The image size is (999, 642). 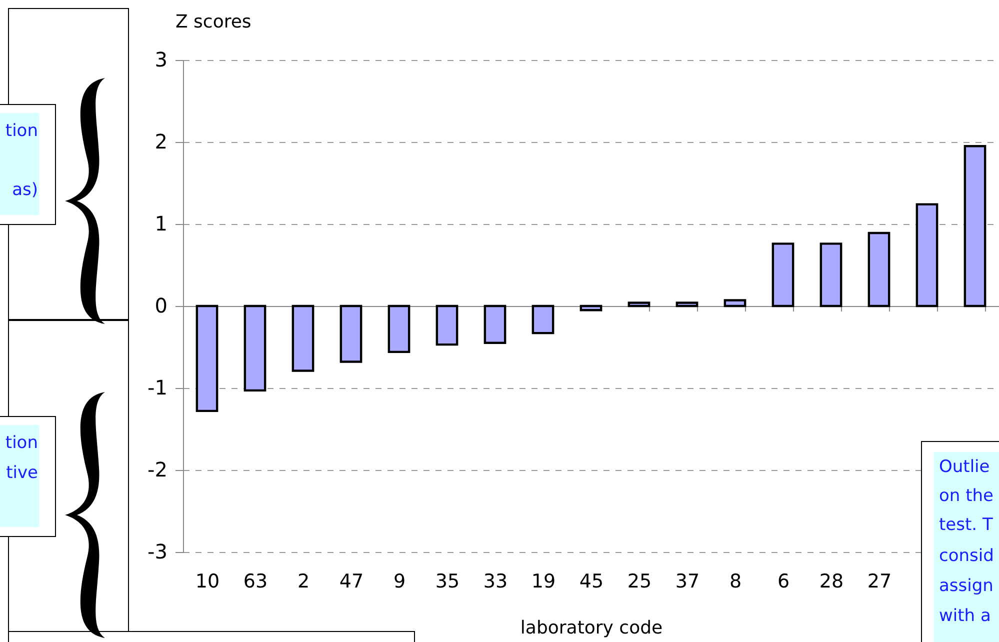 I want to click on x-tick-label: 27, so click(x=879, y=581).